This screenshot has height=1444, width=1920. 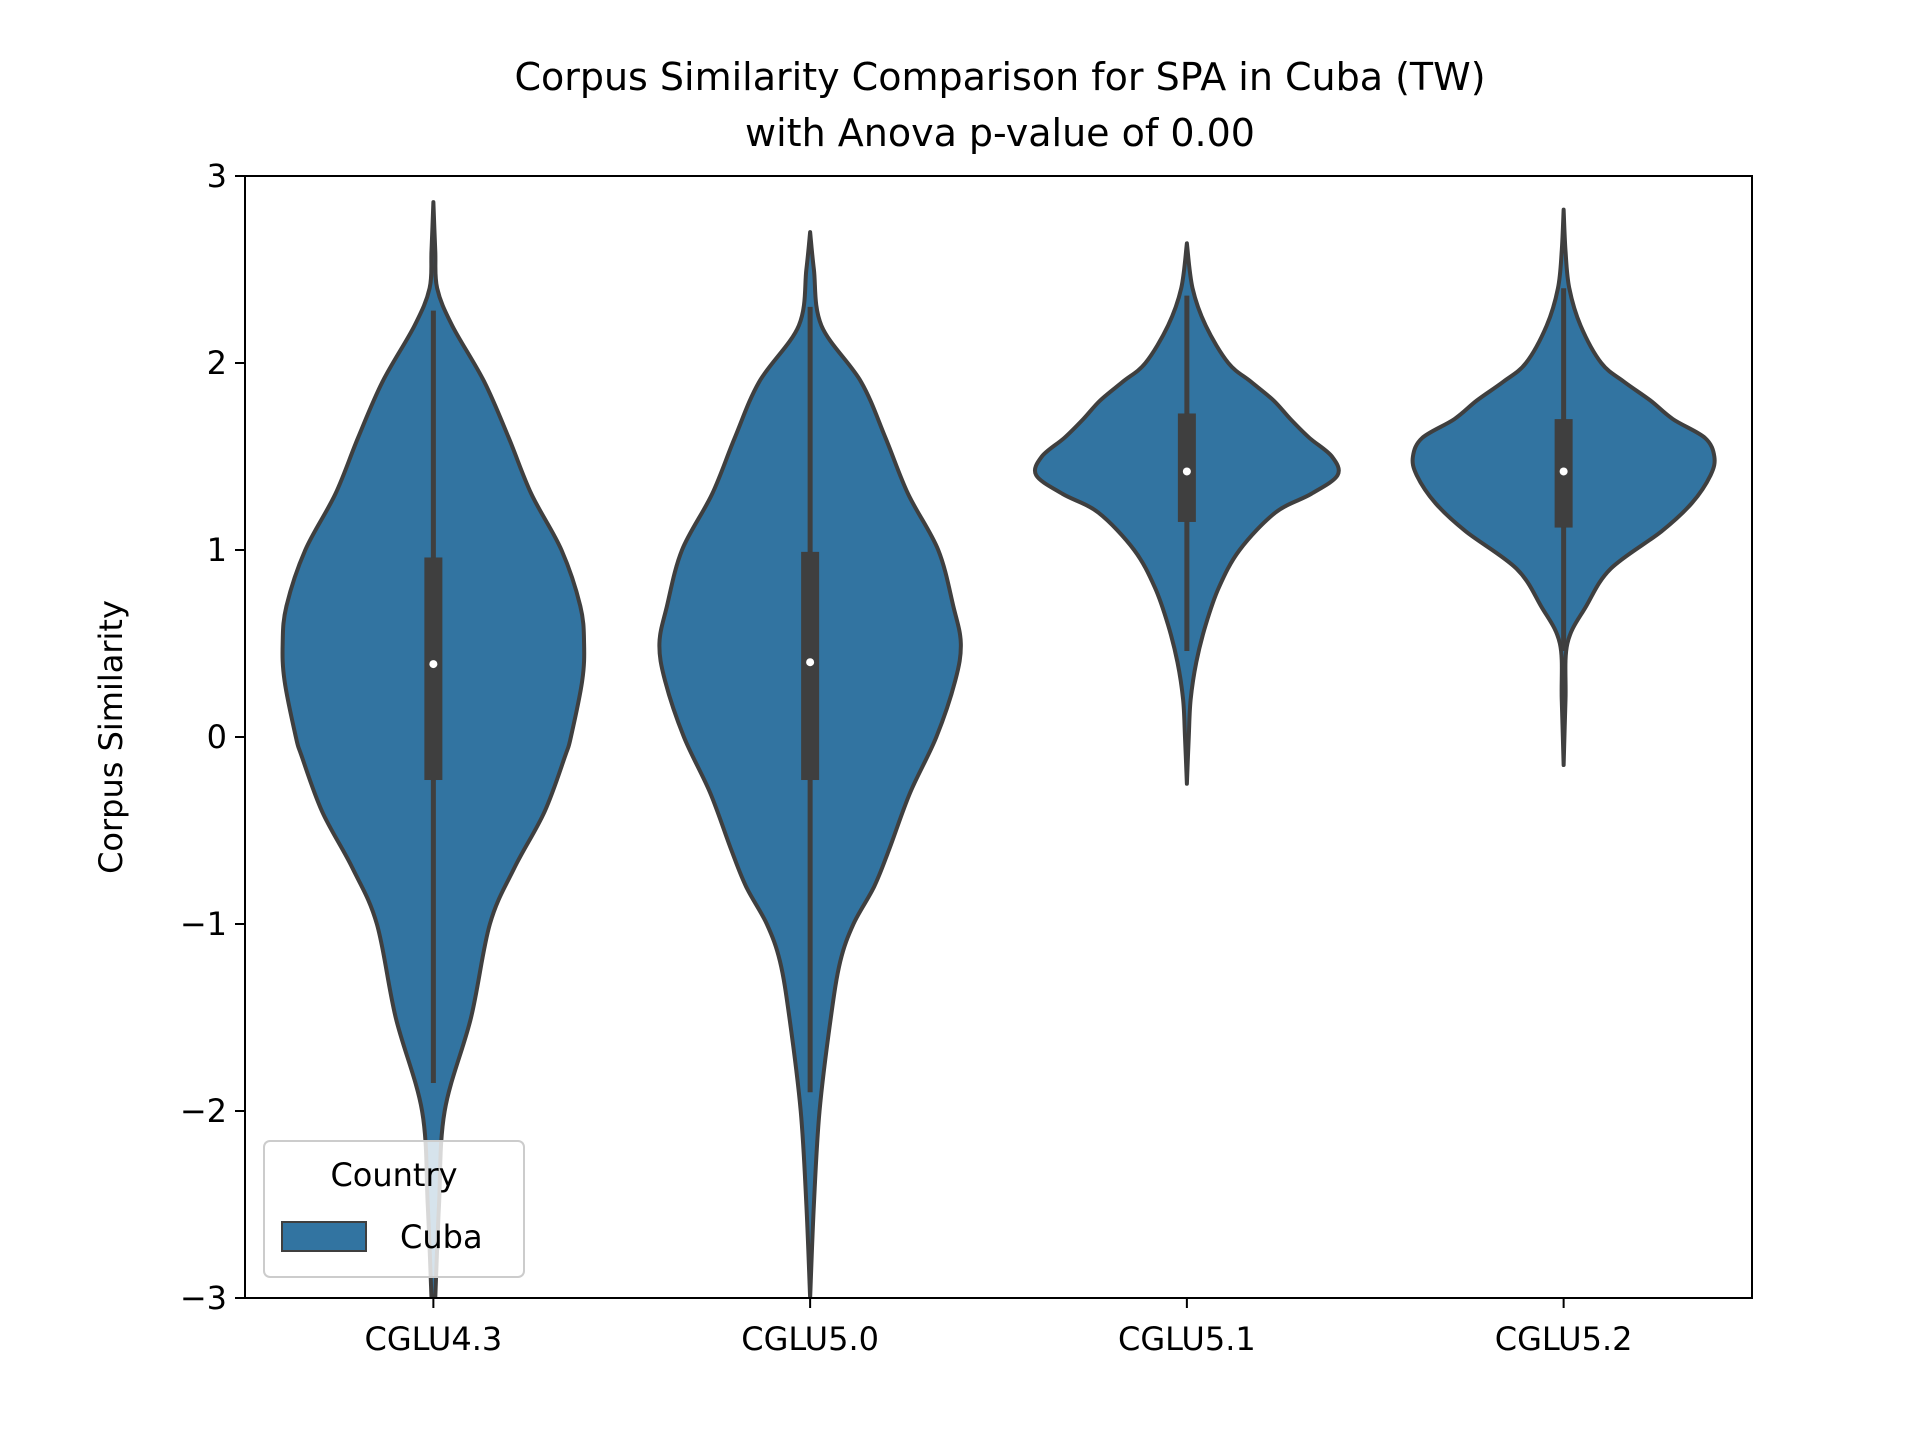 I want to click on x-tick-label: CGLU5.2, so click(x=1564, y=1339).